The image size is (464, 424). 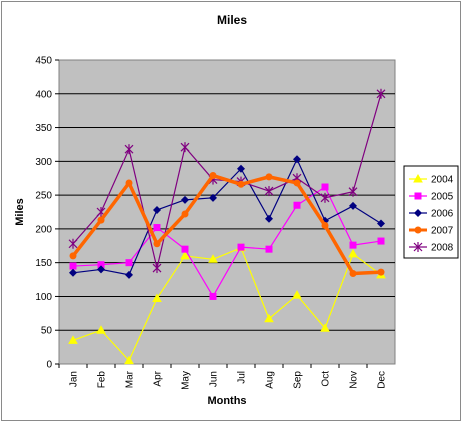 What do you see at coordinates (382, 380) in the screenshot?
I see `x-tick-label: Dec` at bounding box center [382, 380].